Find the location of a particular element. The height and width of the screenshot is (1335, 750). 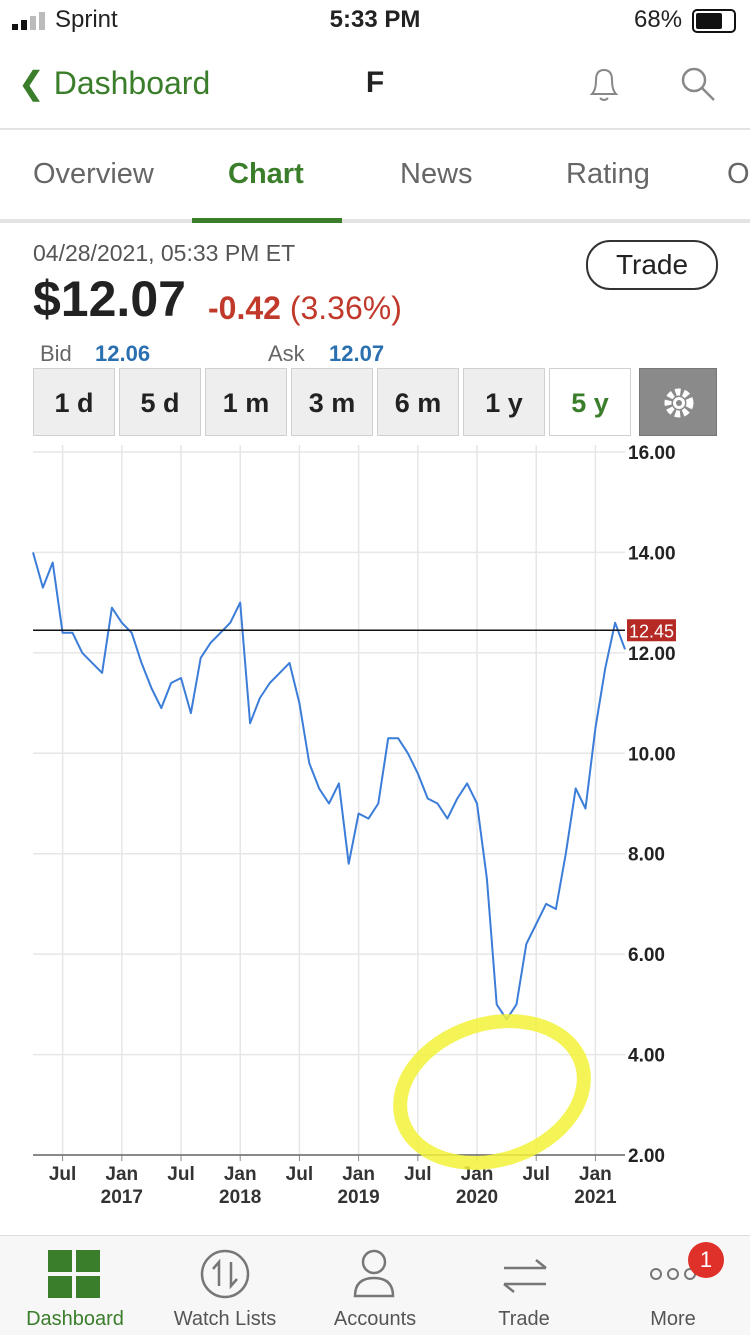

range-button: 1 y is located at coordinates (504, 402).